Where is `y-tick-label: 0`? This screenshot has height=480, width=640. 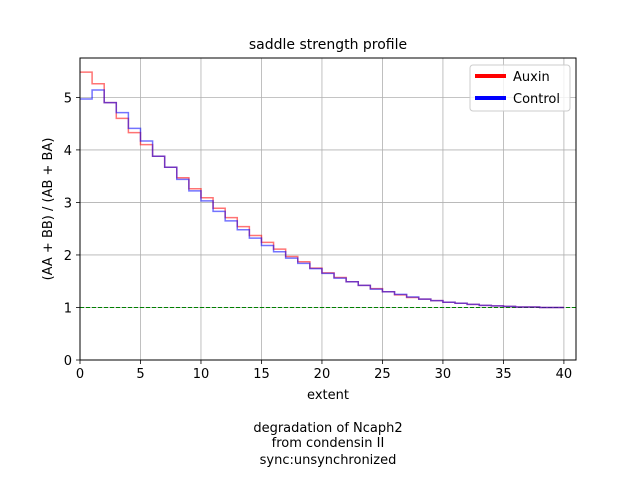 y-tick-label: 0 is located at coordinates (68, 361).